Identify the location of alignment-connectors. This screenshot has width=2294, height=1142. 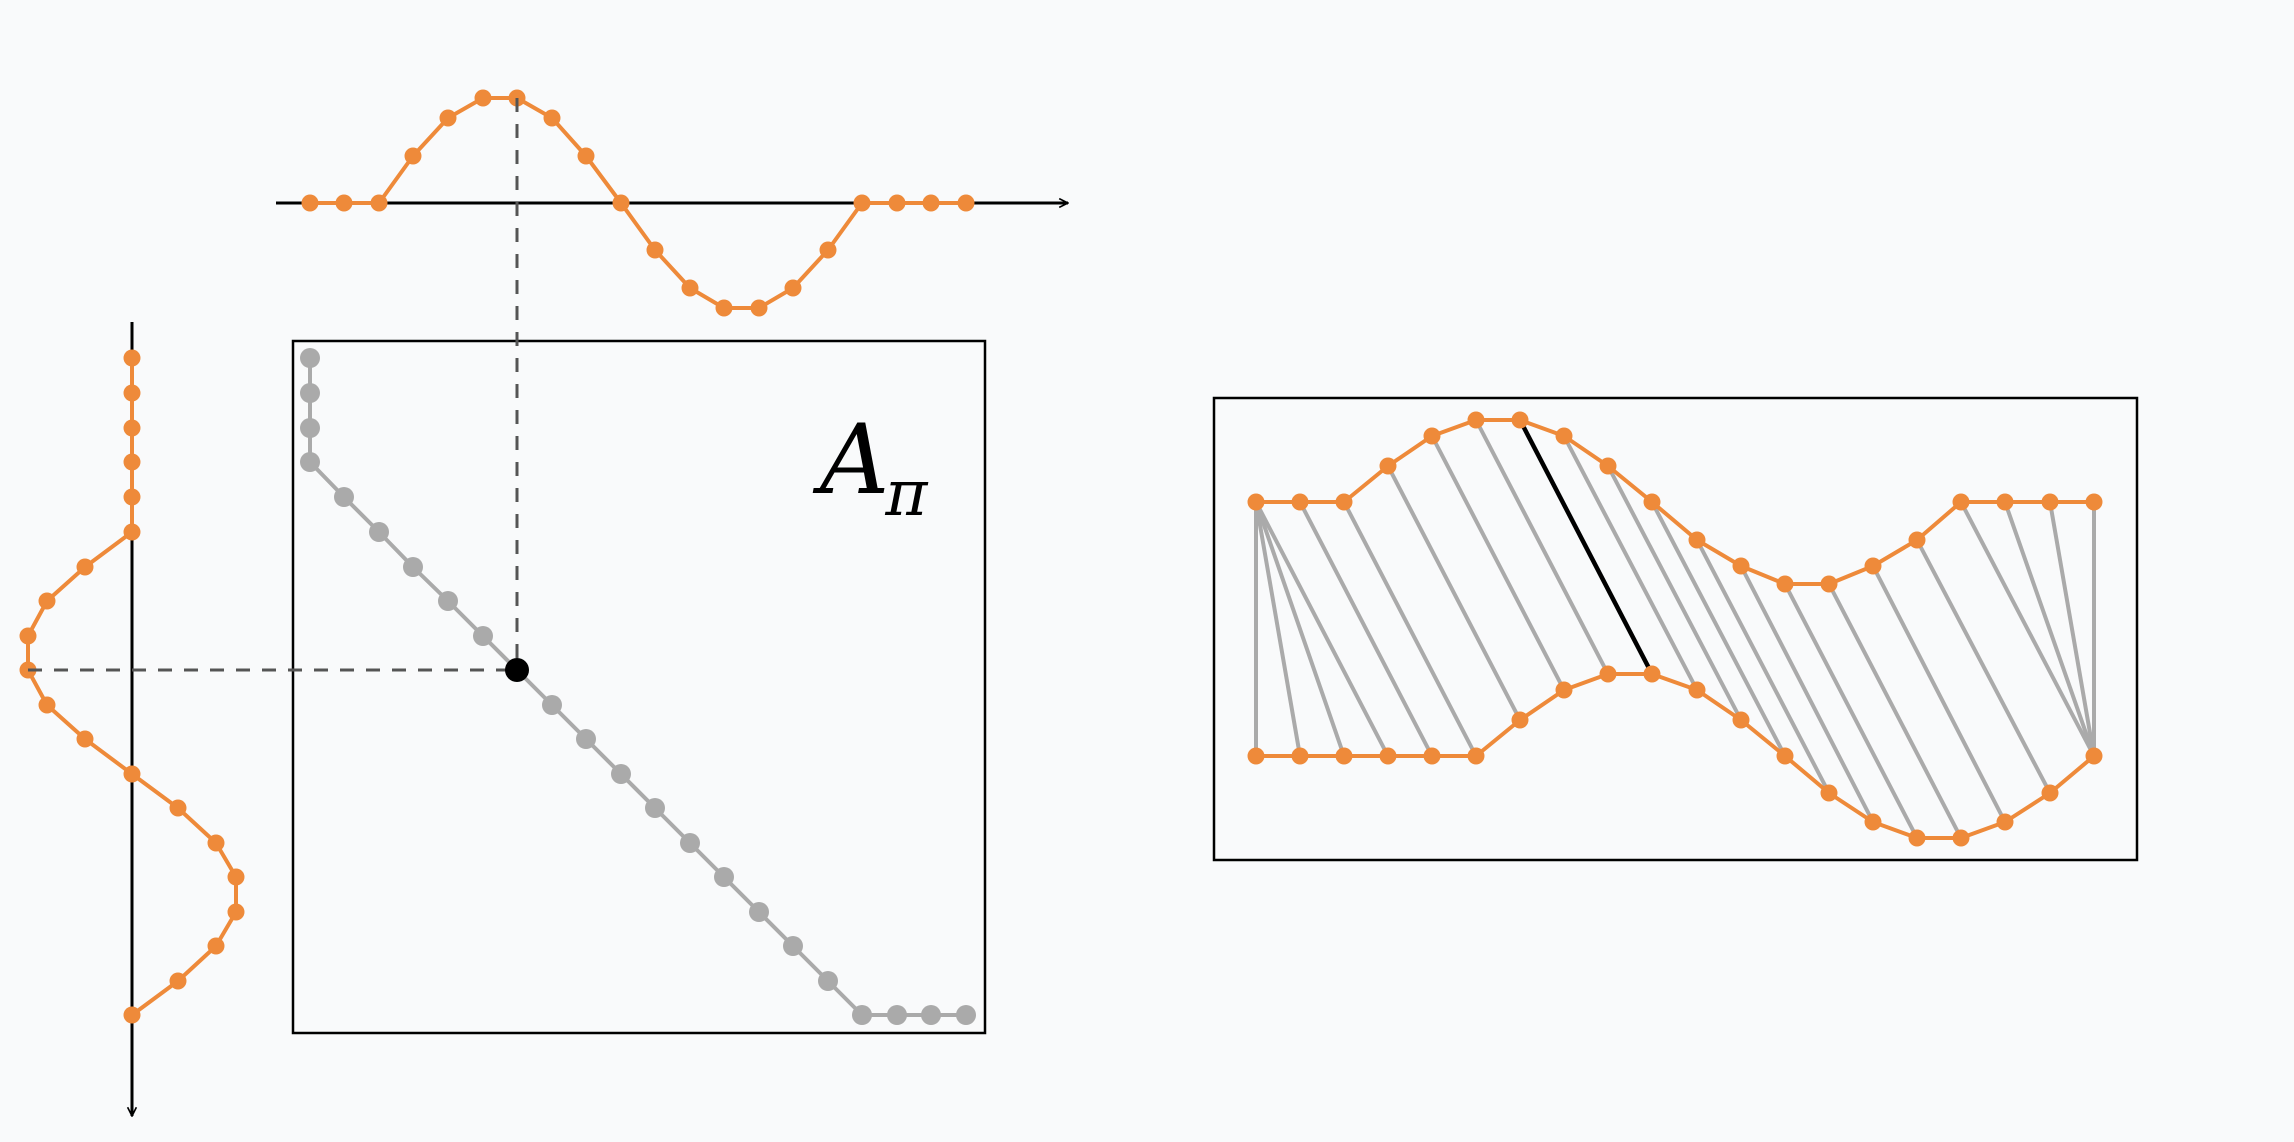
(1675, 628).